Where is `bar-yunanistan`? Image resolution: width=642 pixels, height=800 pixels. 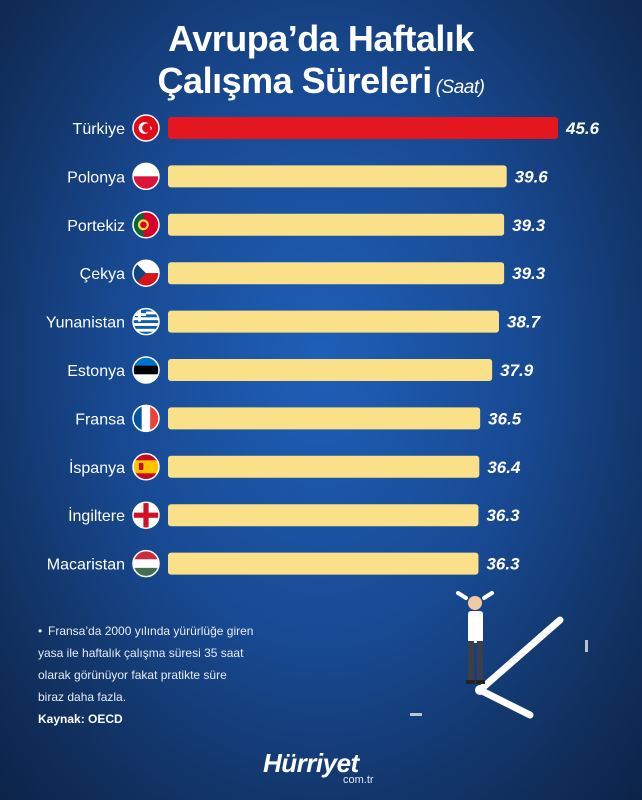 bar-yunanistan is located at coordinates (333, 321).